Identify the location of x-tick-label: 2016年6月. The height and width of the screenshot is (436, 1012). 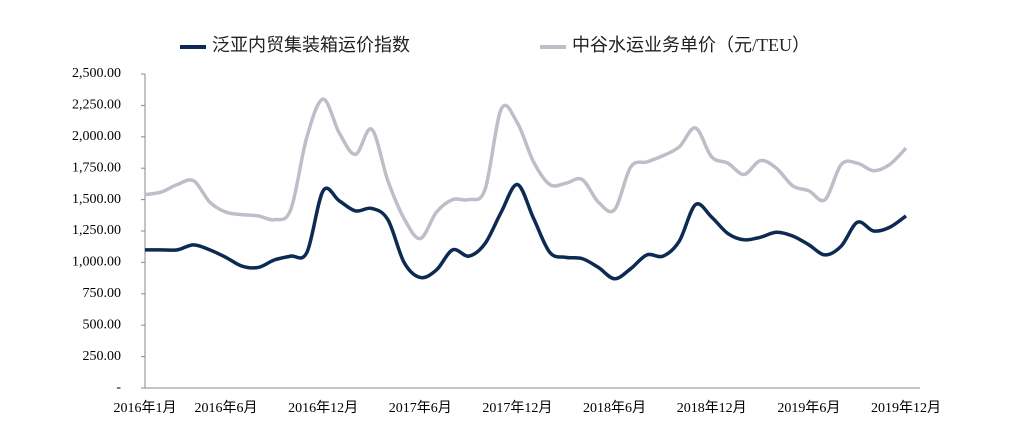
(225, 408).